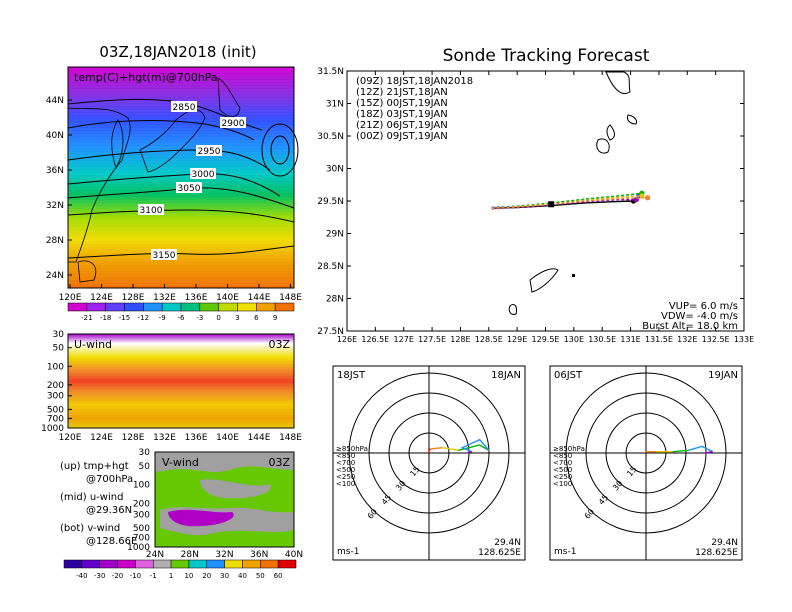 This screenshot has height=612, width=792. What do you see at coordinates (59, 188) in the screenshot?
I see `temp-map-lat-ticks: 44N 40N 36N 32N 28N 24N` at bounding box center [59, 188].